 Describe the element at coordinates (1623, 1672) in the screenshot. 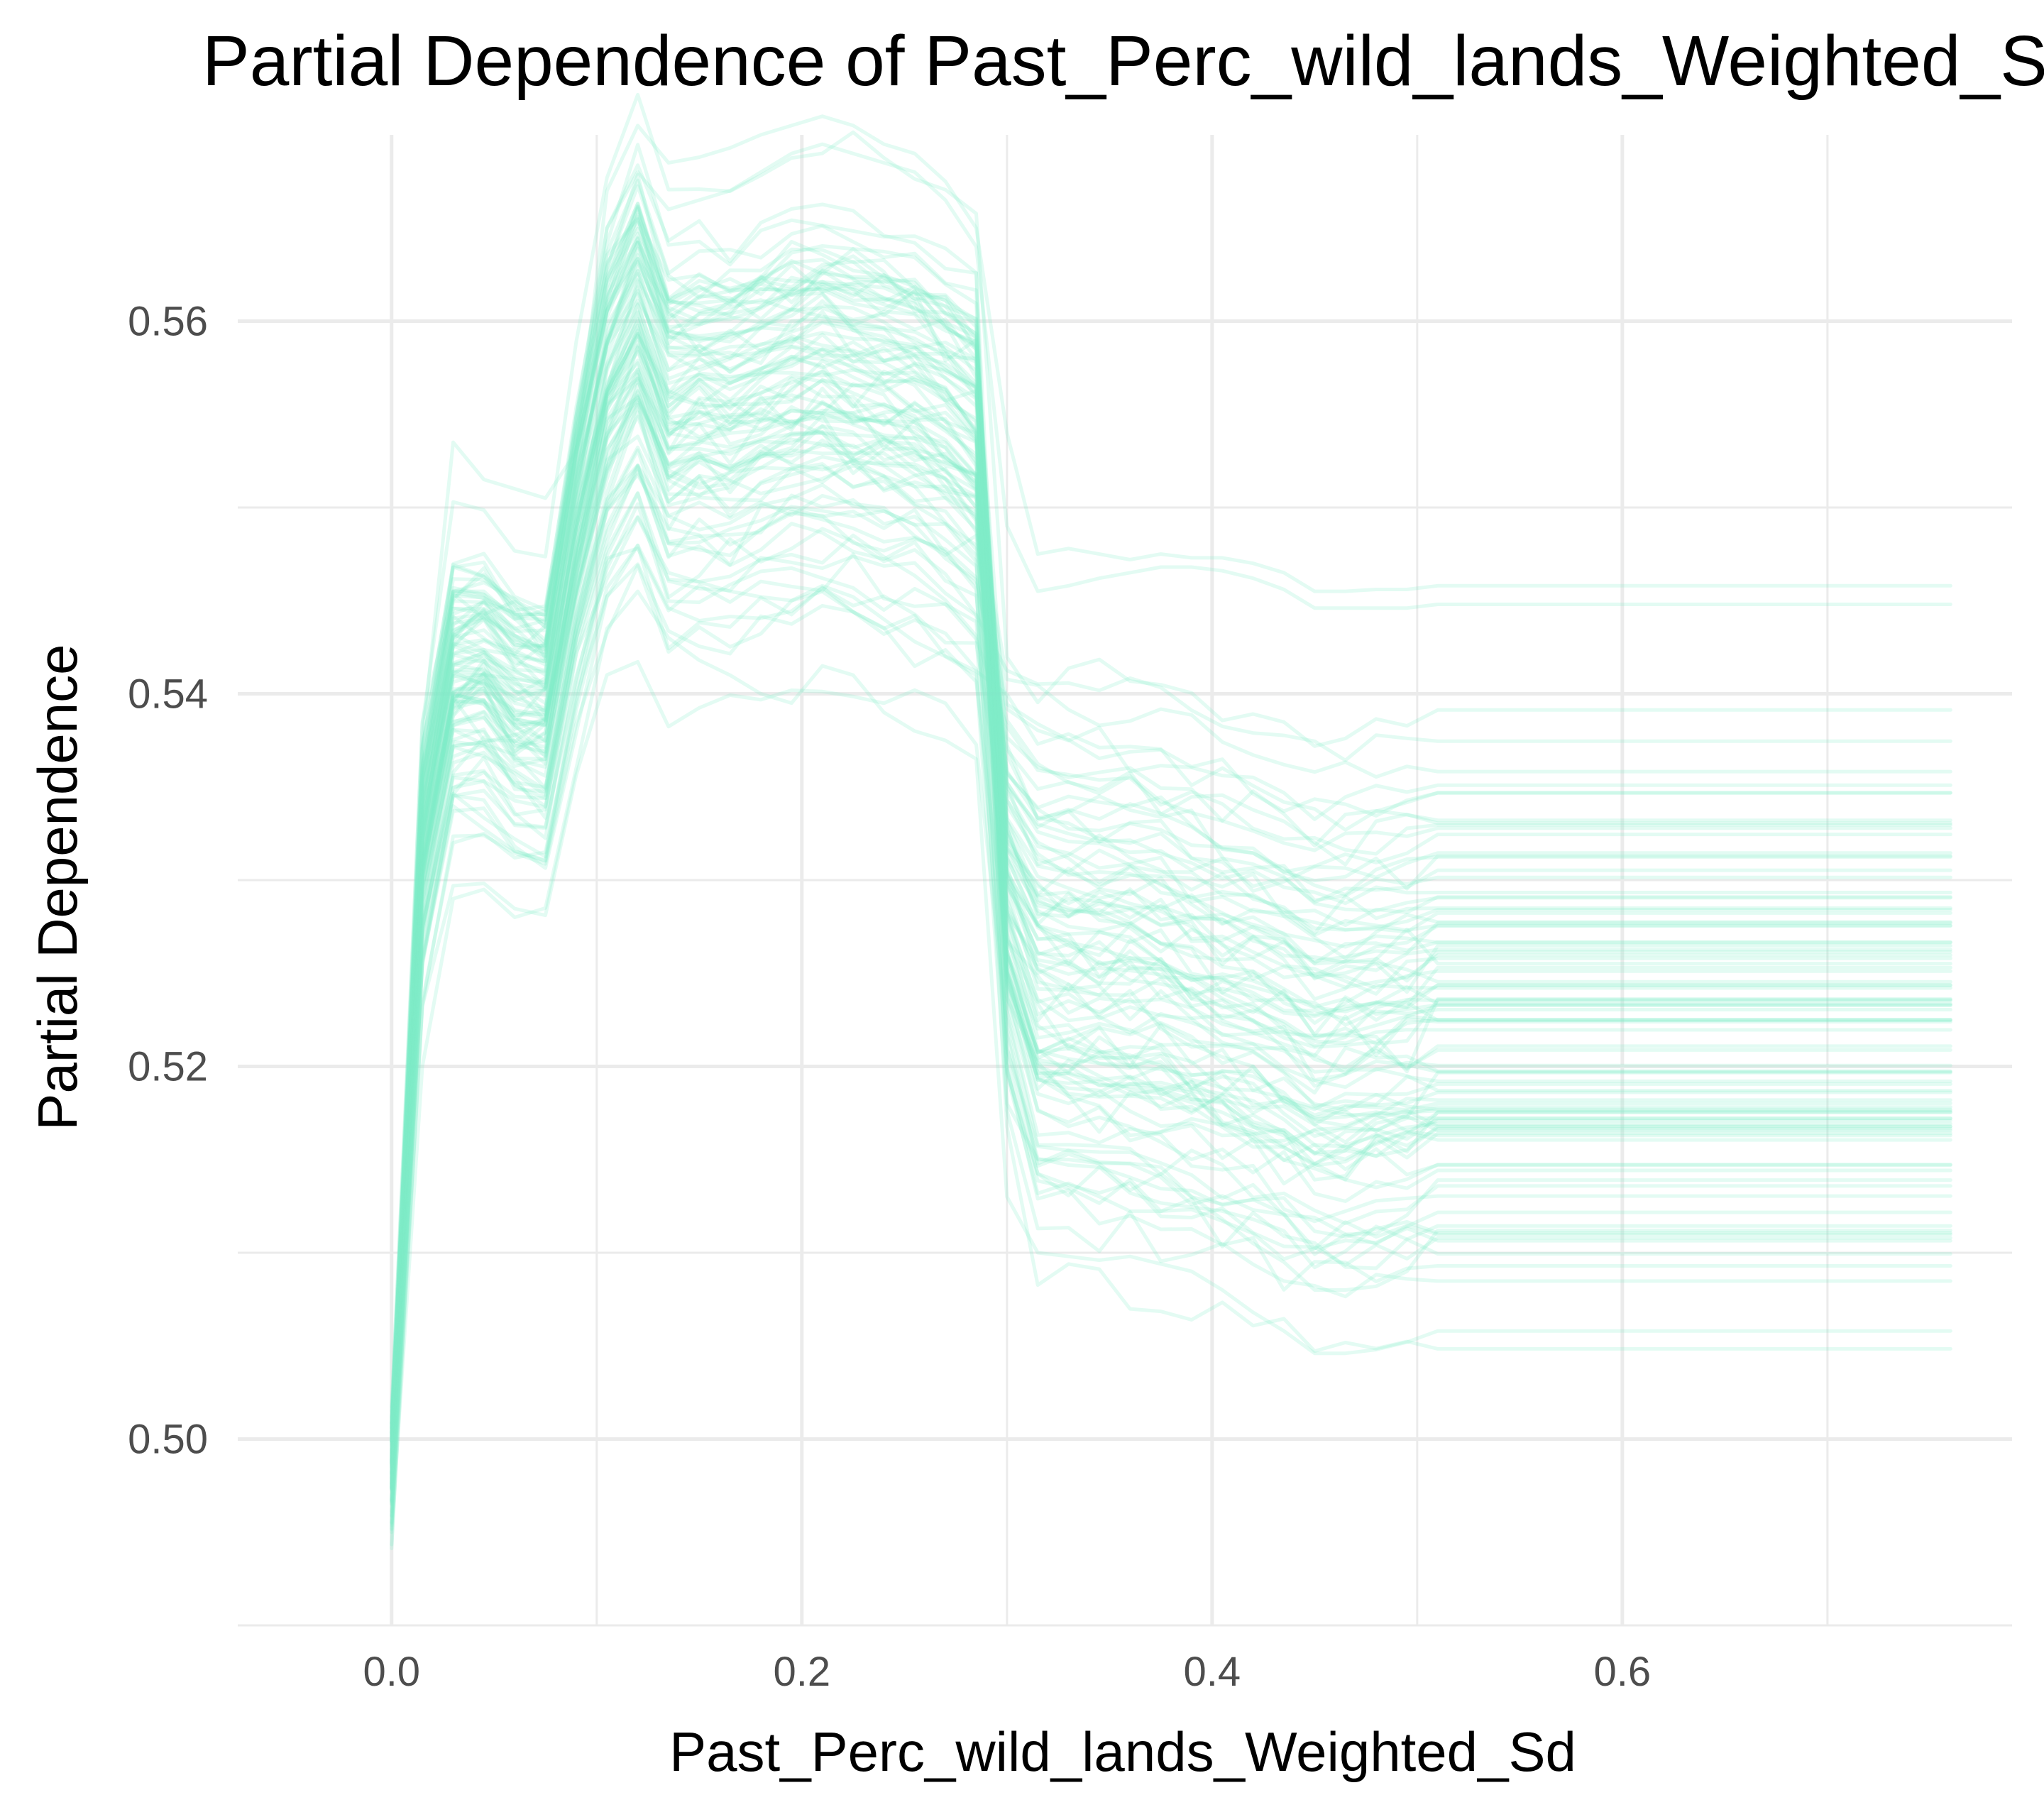

I see `x-tick-label: 0.6` at that location.